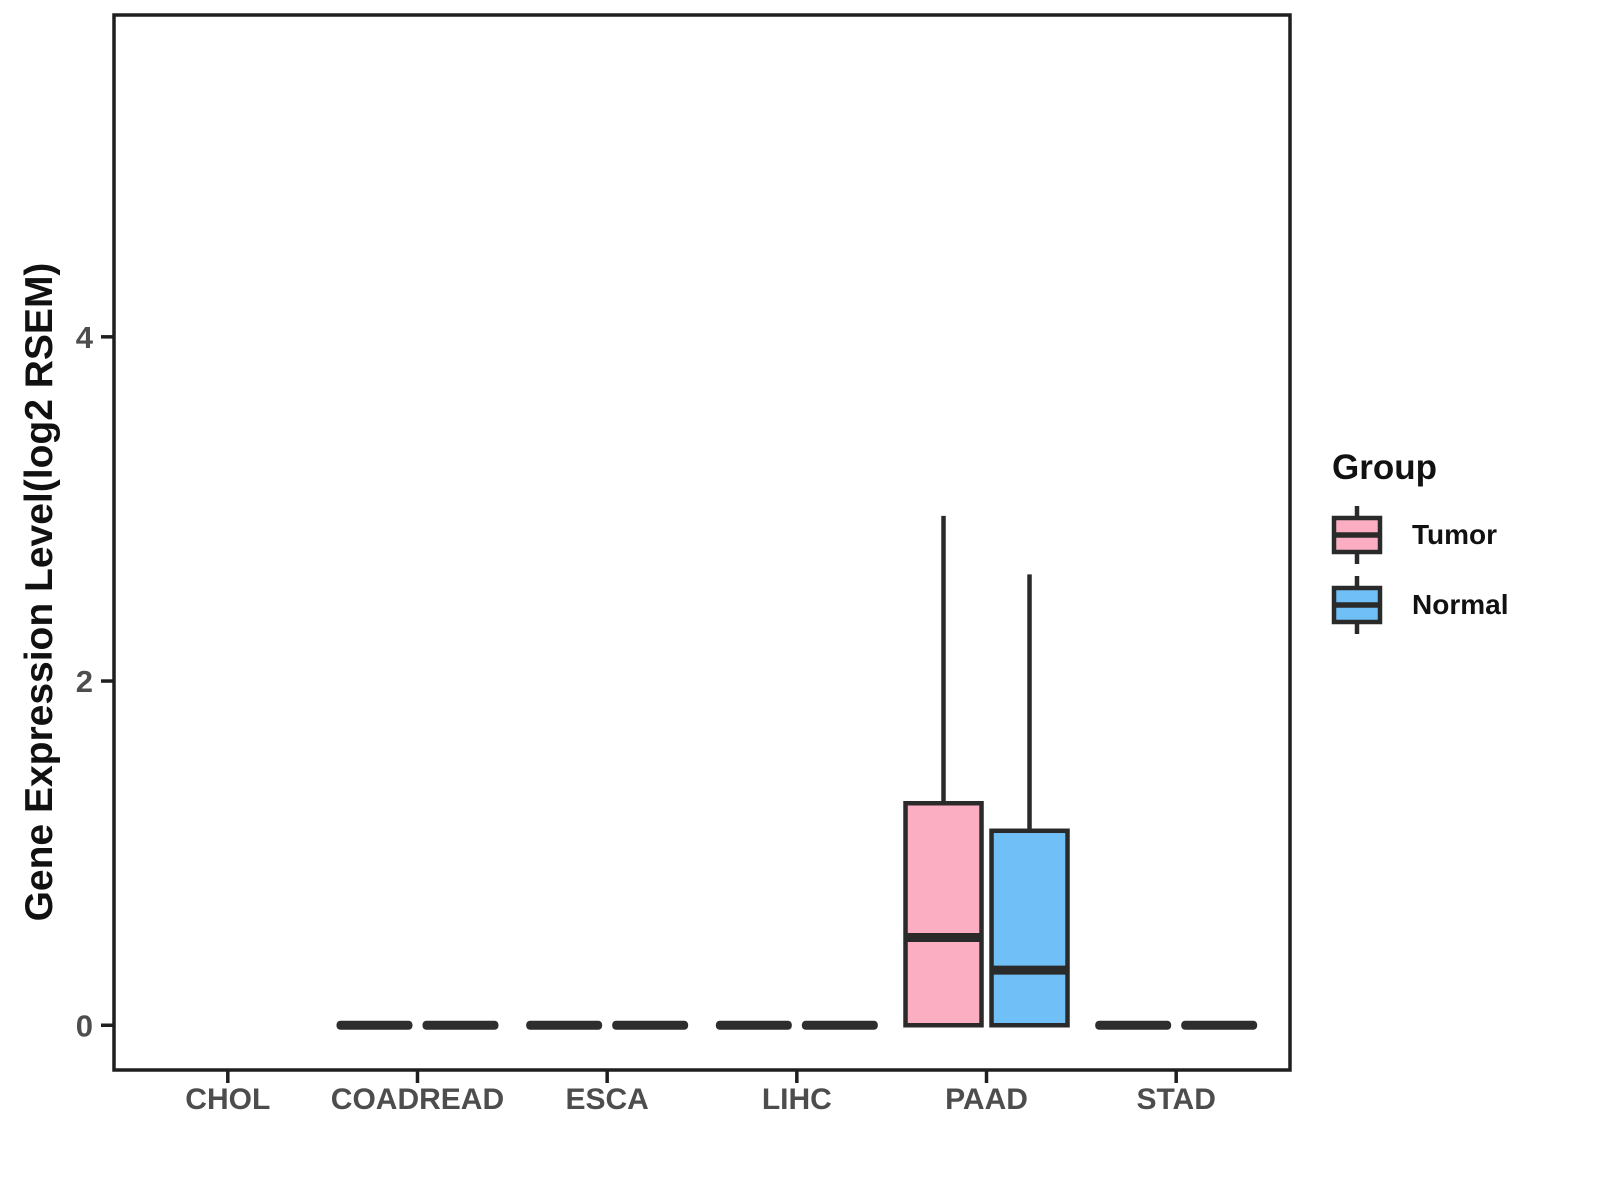 This screenshot has width=1600, height=1200. I want to click on zero-box-normal-esca, so click(650, 1025).